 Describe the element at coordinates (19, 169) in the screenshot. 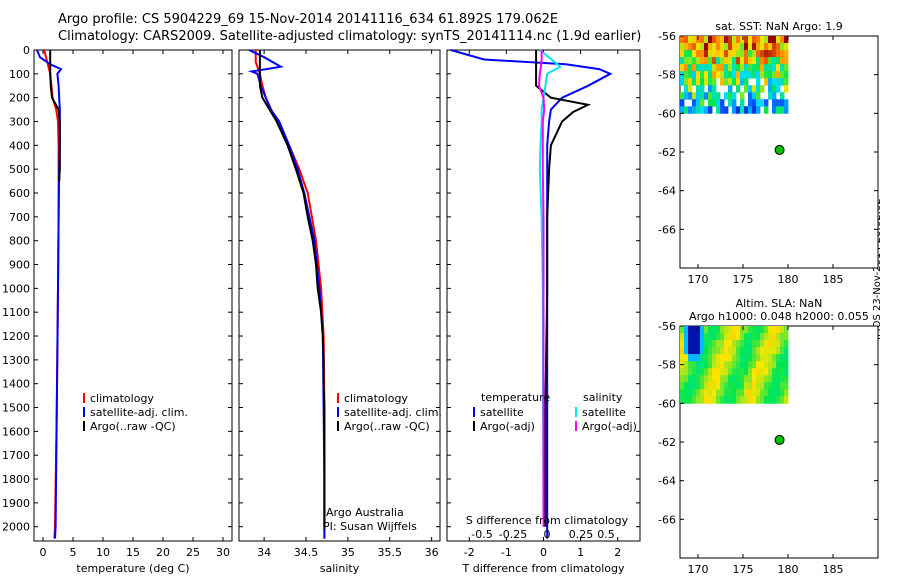

I see `y-tick-label: 500` at that location.